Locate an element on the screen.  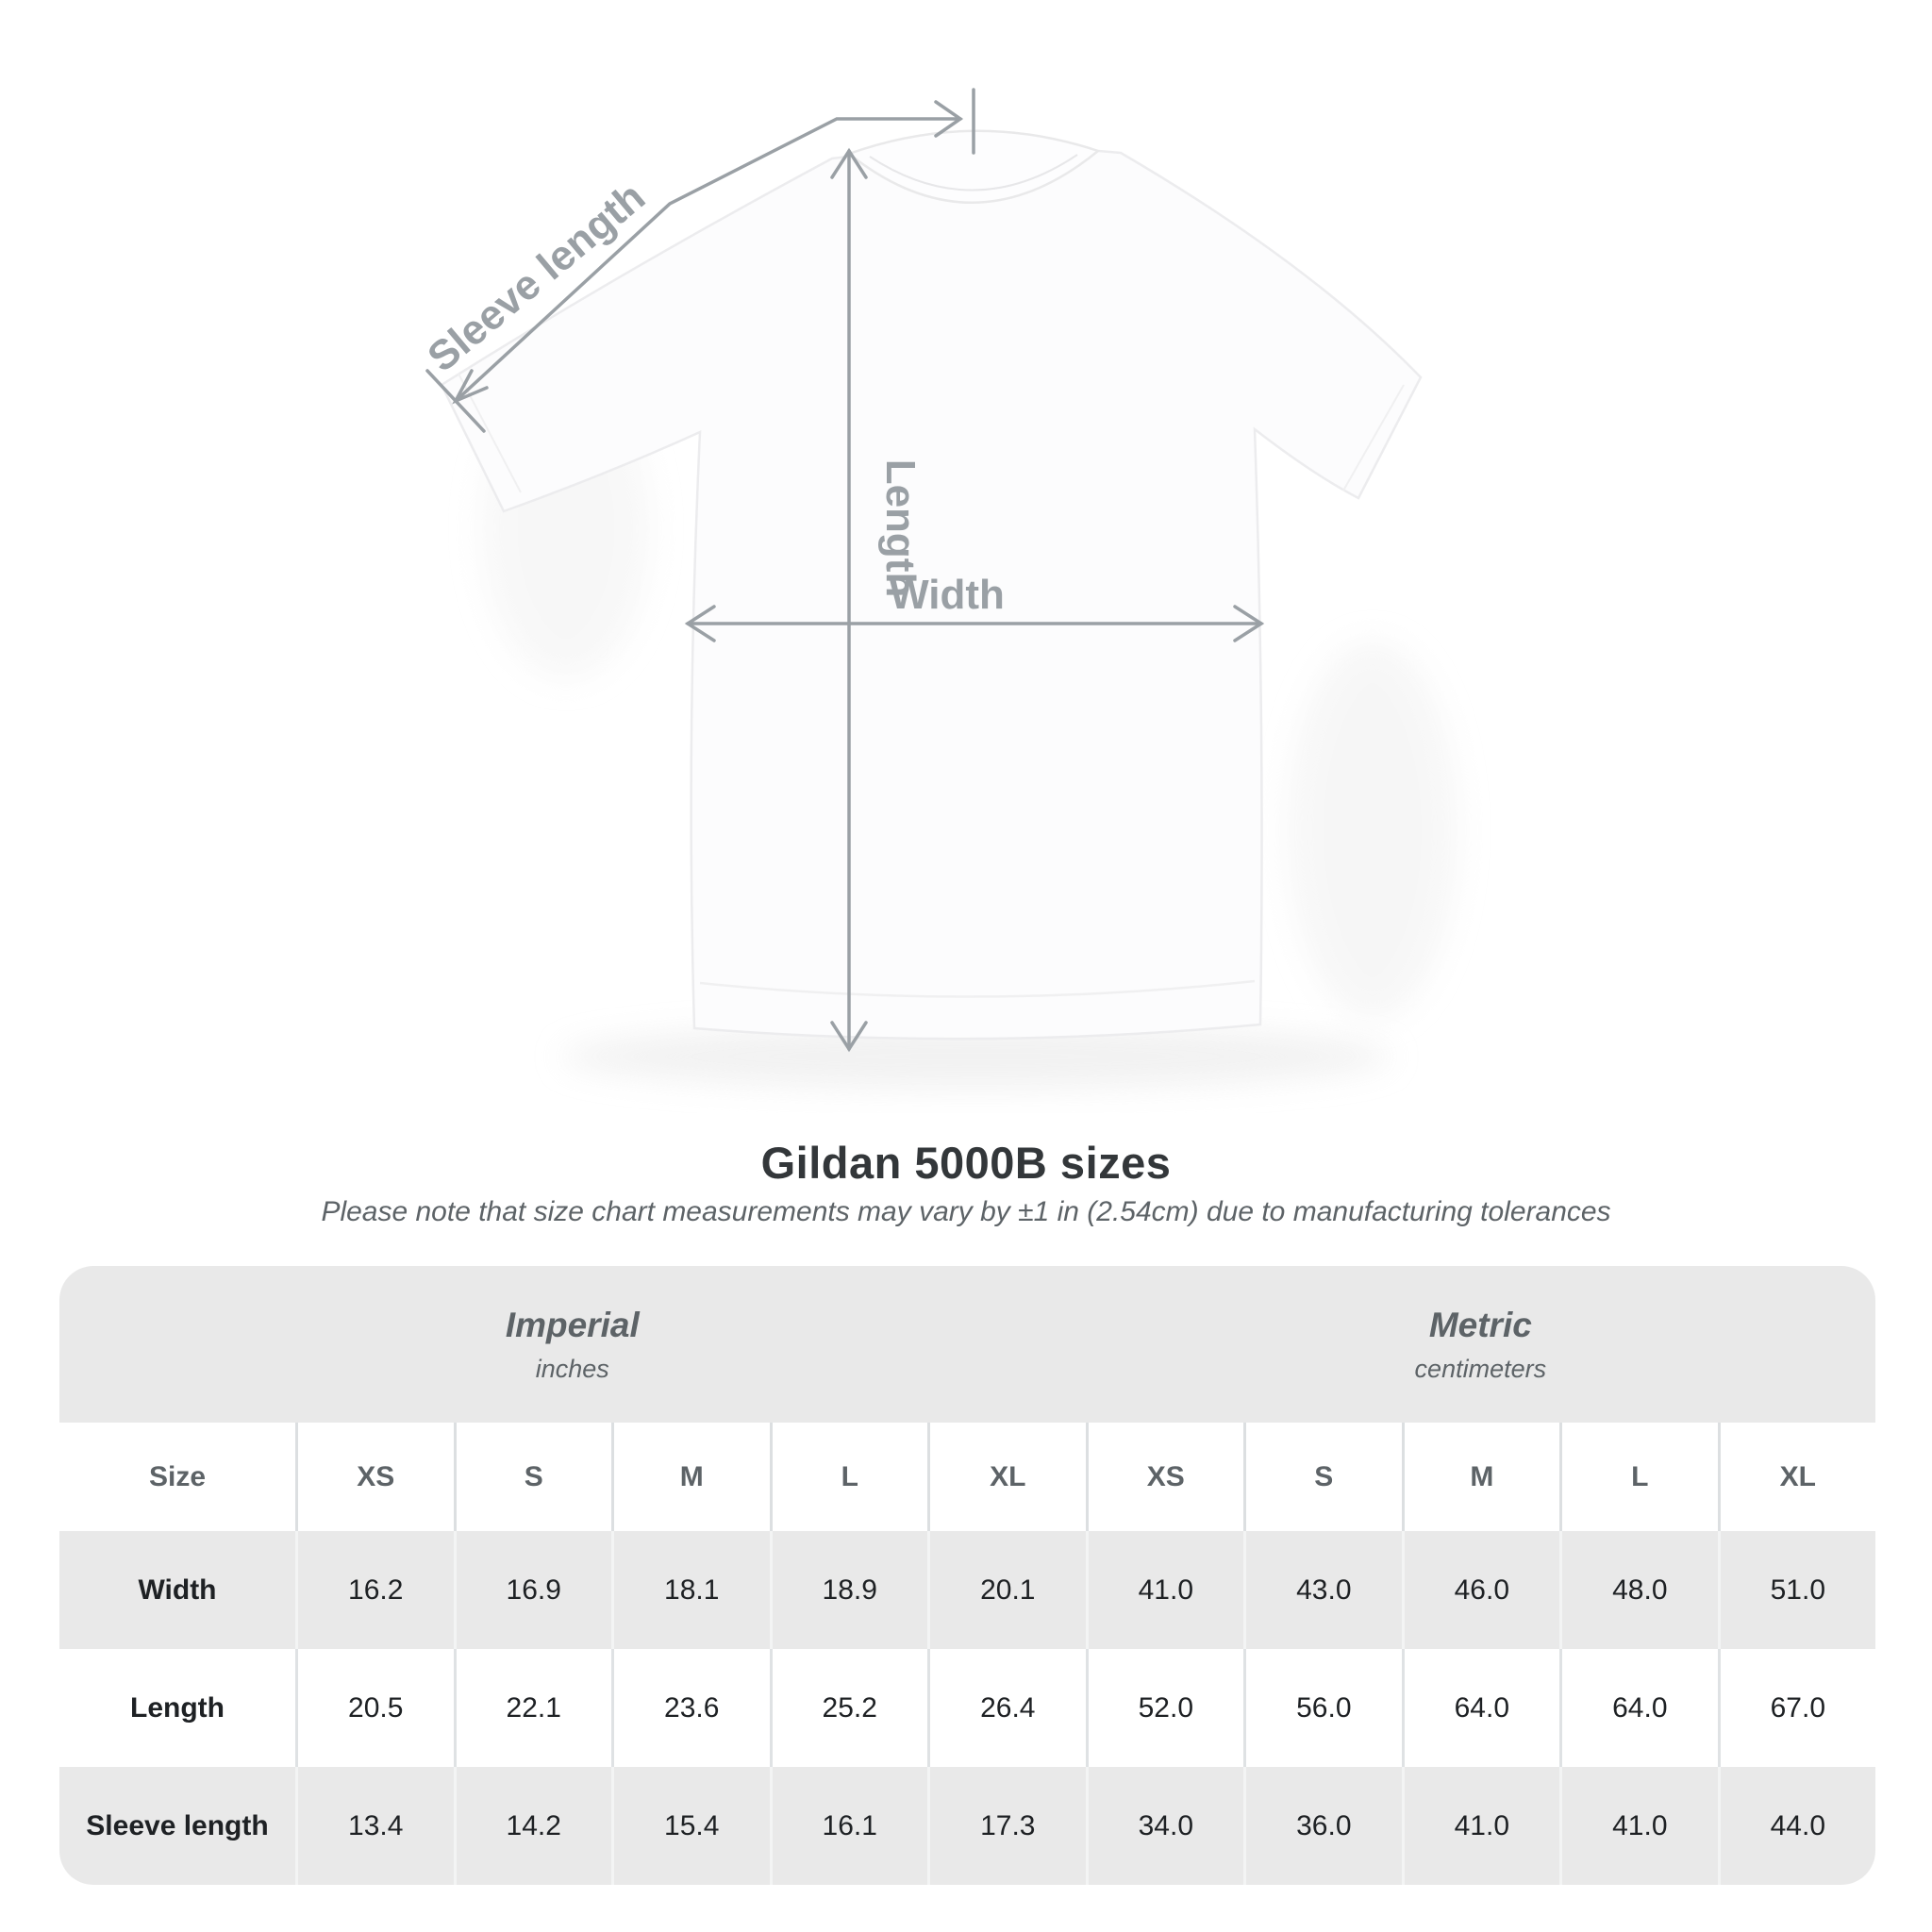
table-cell: 23.6 is located at coordinates (691, 1708).